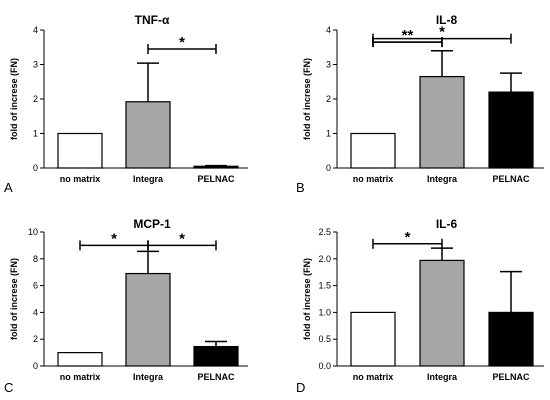 The height and width of the screenshot is (400, 550). I want to click on y-tick-label: 2.5, so click(324, 232).